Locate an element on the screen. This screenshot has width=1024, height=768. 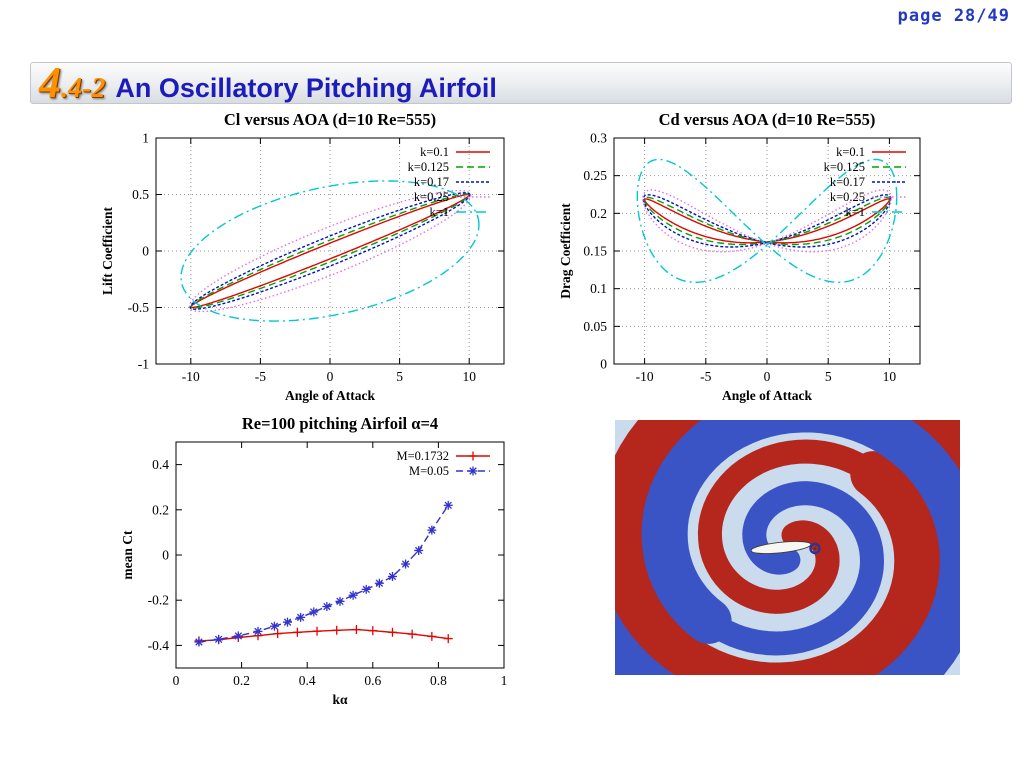
flow-field-svg is located at coordinates (787, 547).